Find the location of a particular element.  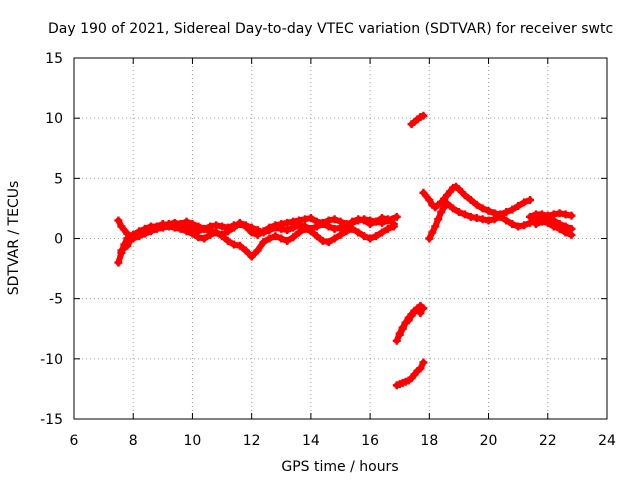

x-tick-label: 16 is located at coordinates (370, 441).